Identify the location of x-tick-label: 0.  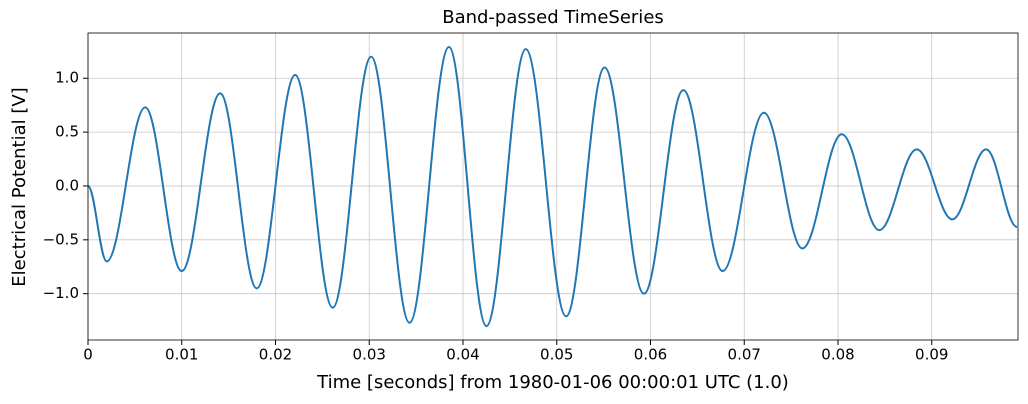
(88, 355).